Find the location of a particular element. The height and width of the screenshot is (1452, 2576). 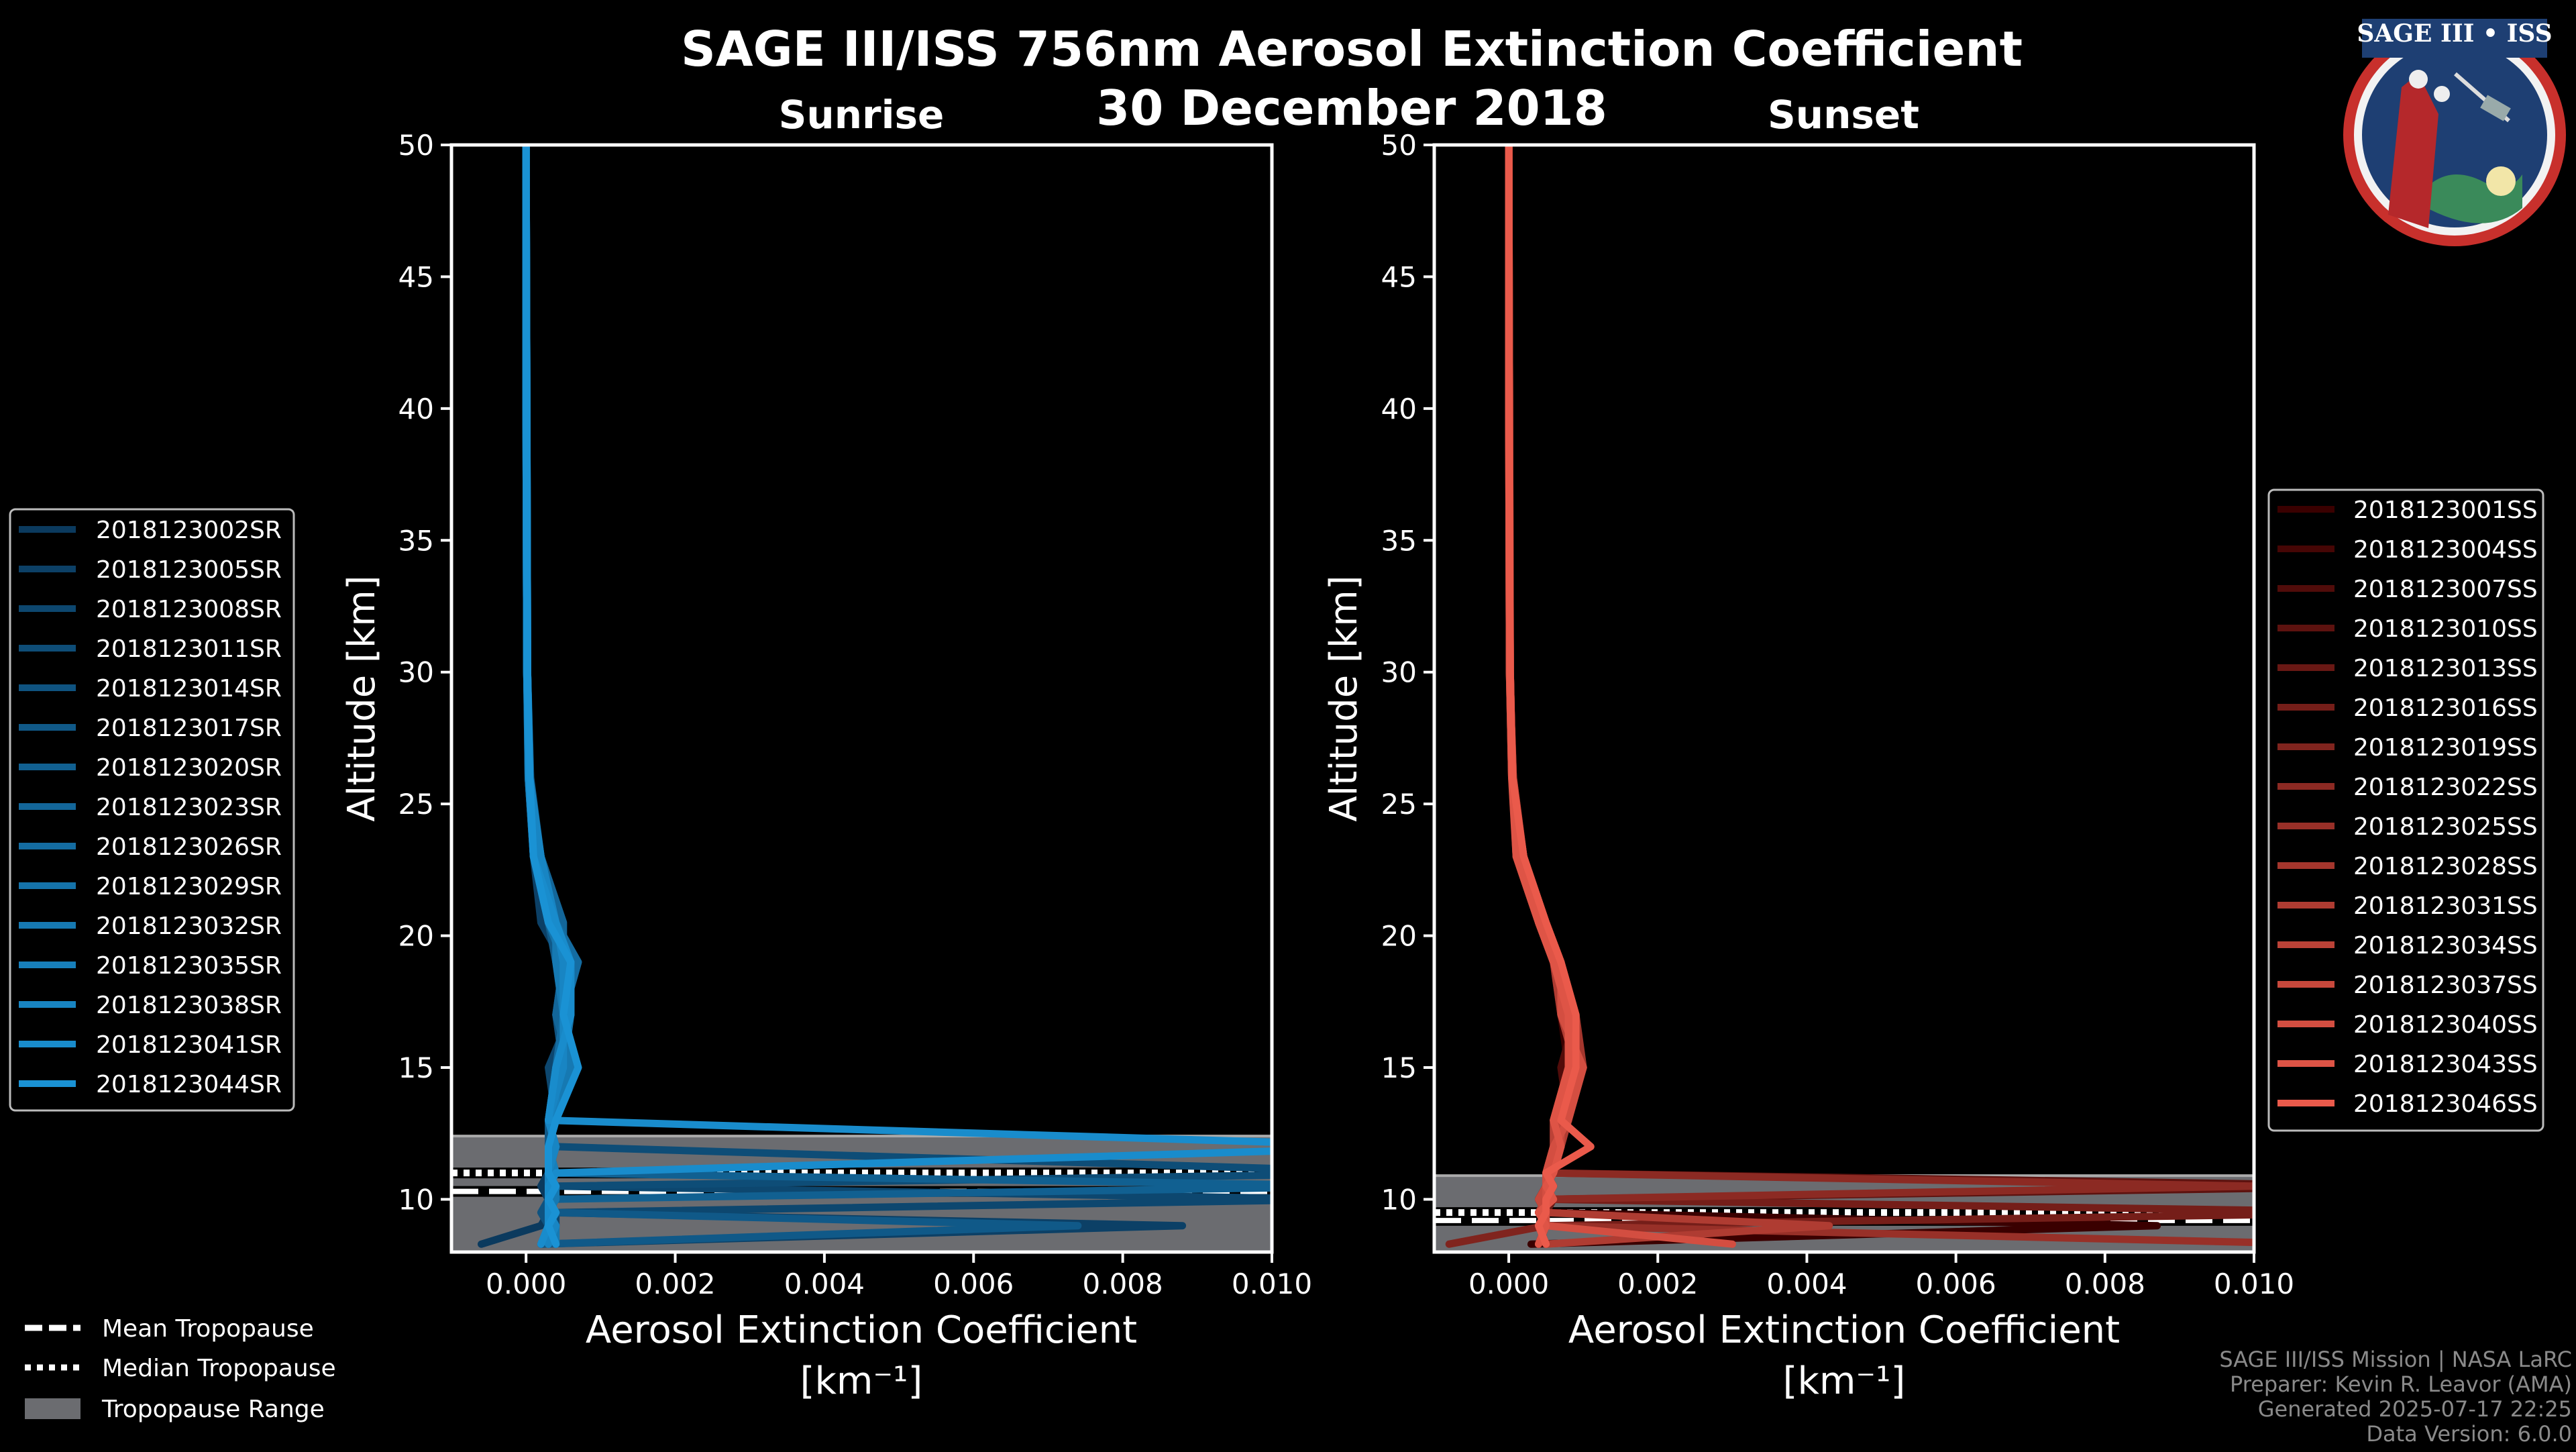

legend-label-2018123026SR: 2018123026SR is located at coordinates (189, 847).